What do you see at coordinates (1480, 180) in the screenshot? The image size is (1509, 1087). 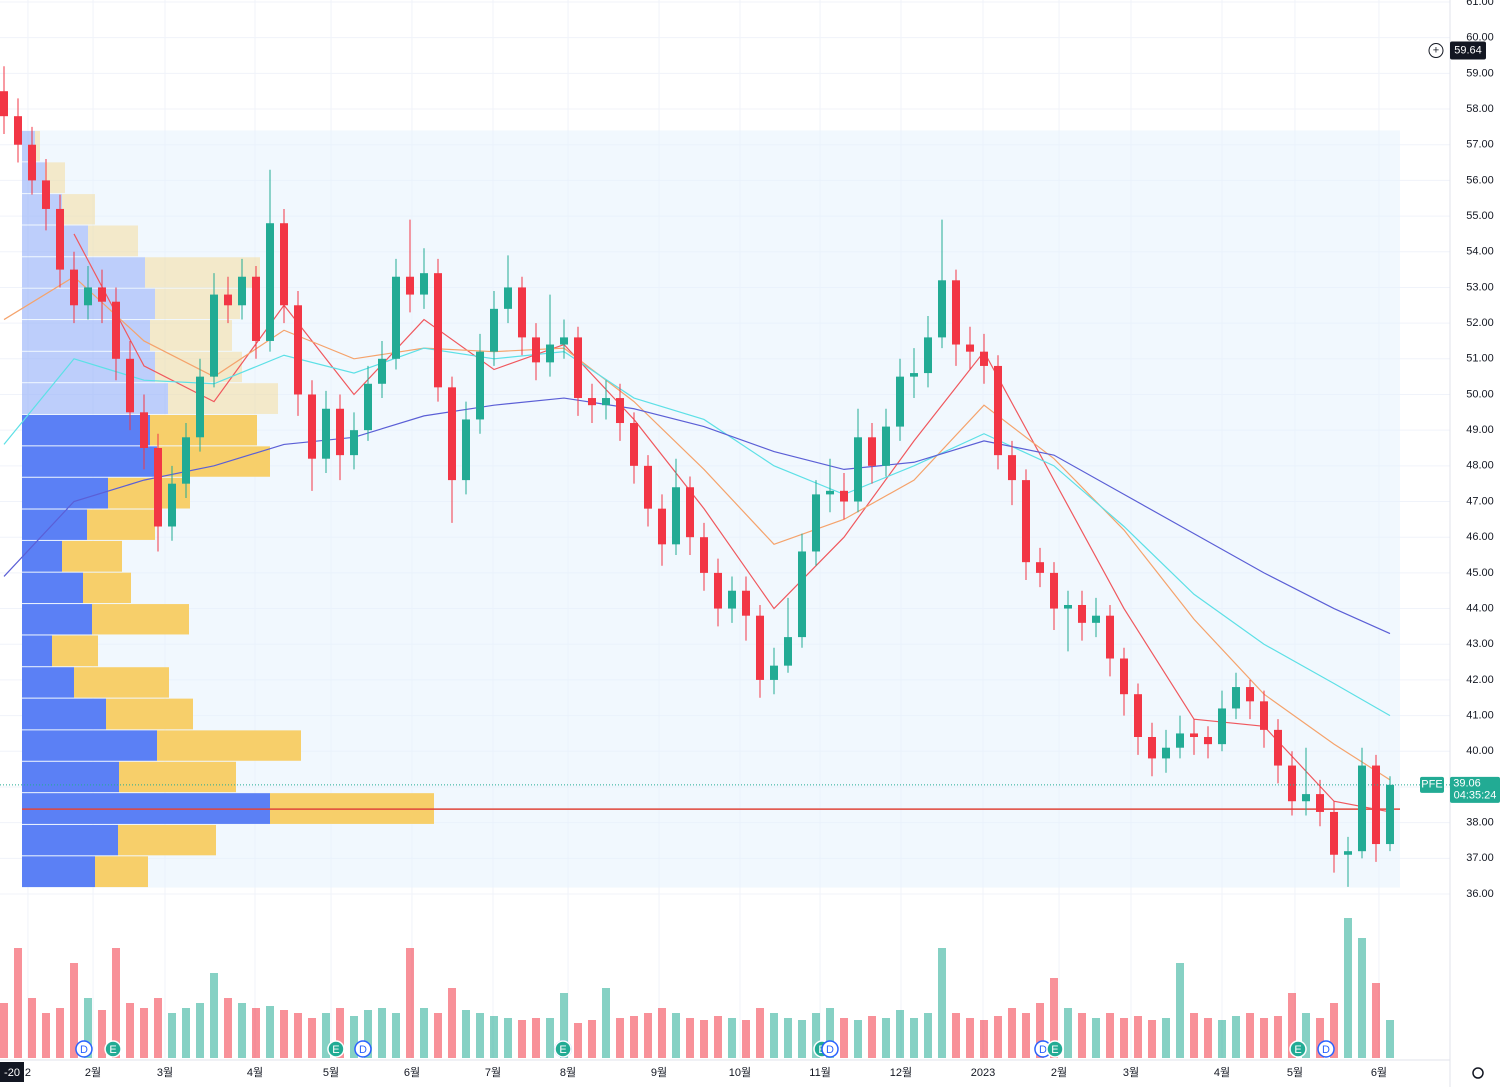 I see `y-tick-label: 56.00` at bounding box center [1480, 180].